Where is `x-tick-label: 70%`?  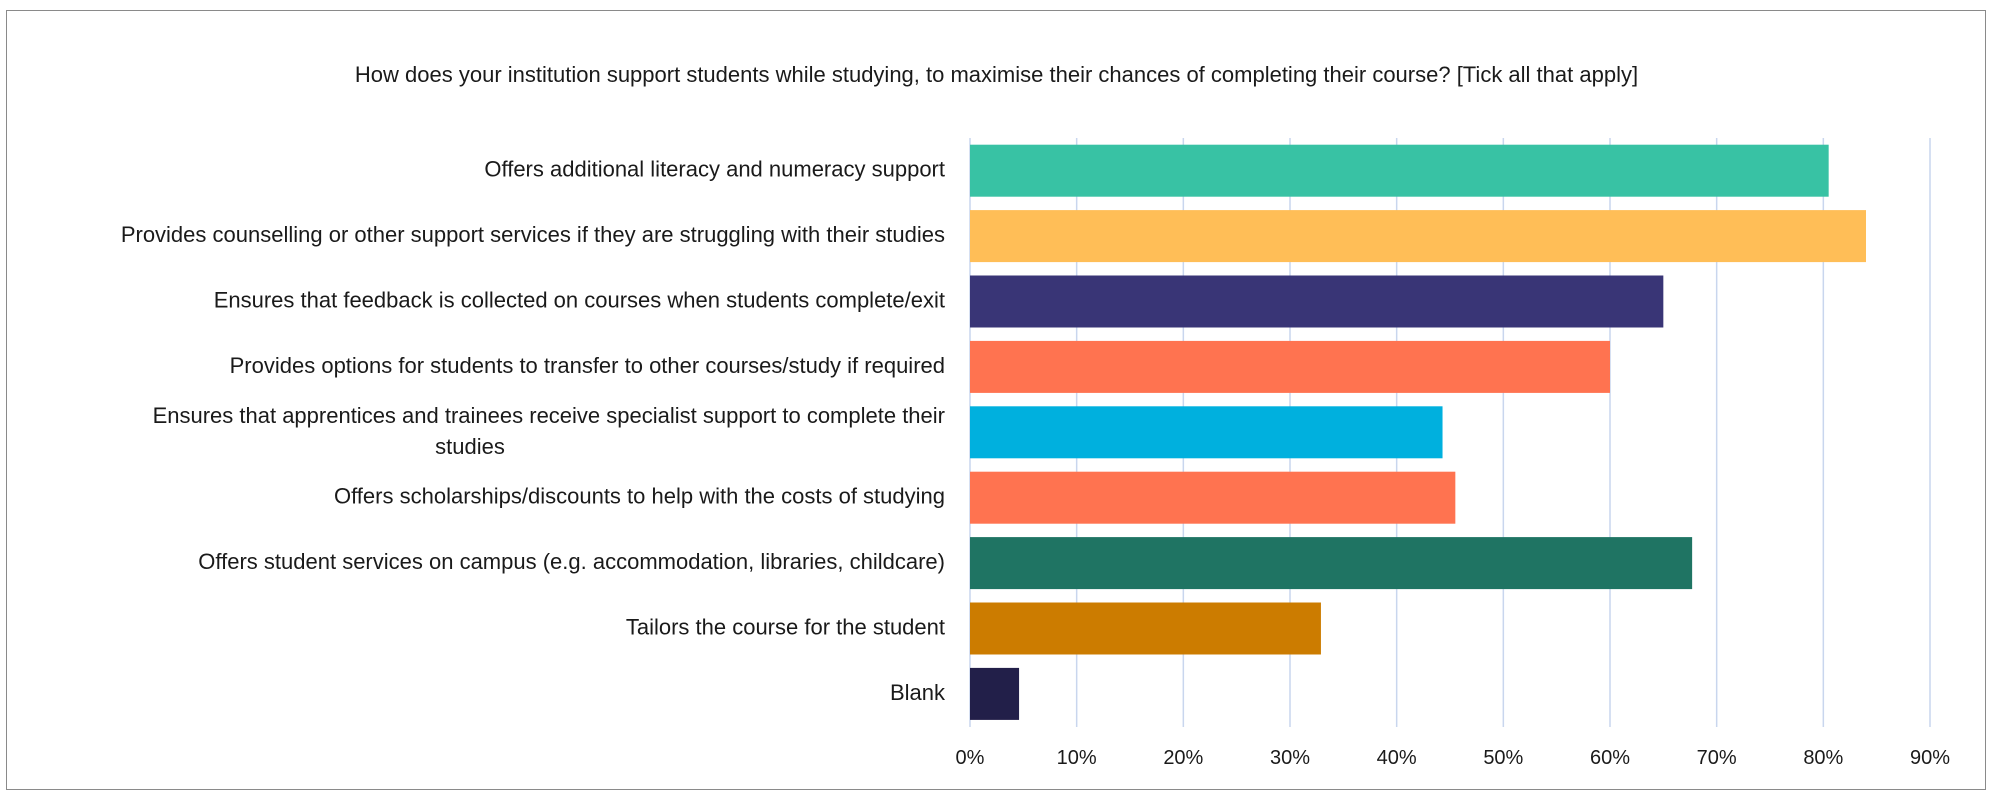 x-tick-label: 70% is located at coordinates (1717, 758).